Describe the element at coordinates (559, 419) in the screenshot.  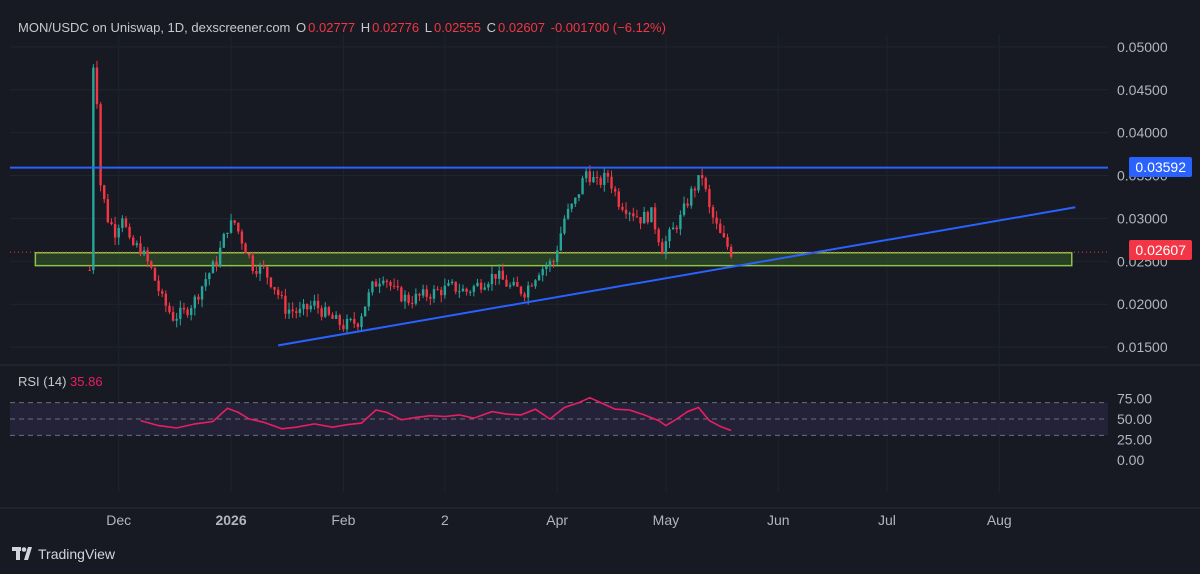
I see `rsi-panel` at that location.